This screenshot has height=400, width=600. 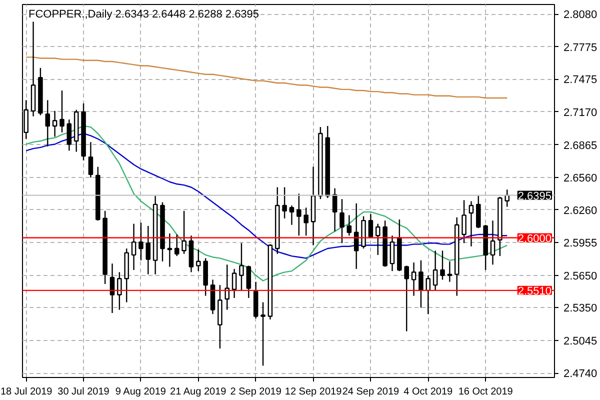 What do you see at coordinates (581, 80) in the screenshot?
I see `y-tick-label: 2.7475` at bounding box center [581, 80].